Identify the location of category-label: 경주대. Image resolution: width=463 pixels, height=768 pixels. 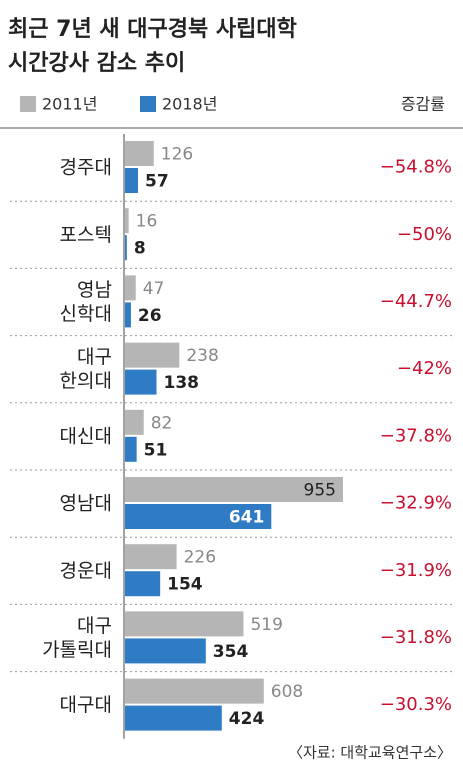
(86, 167).